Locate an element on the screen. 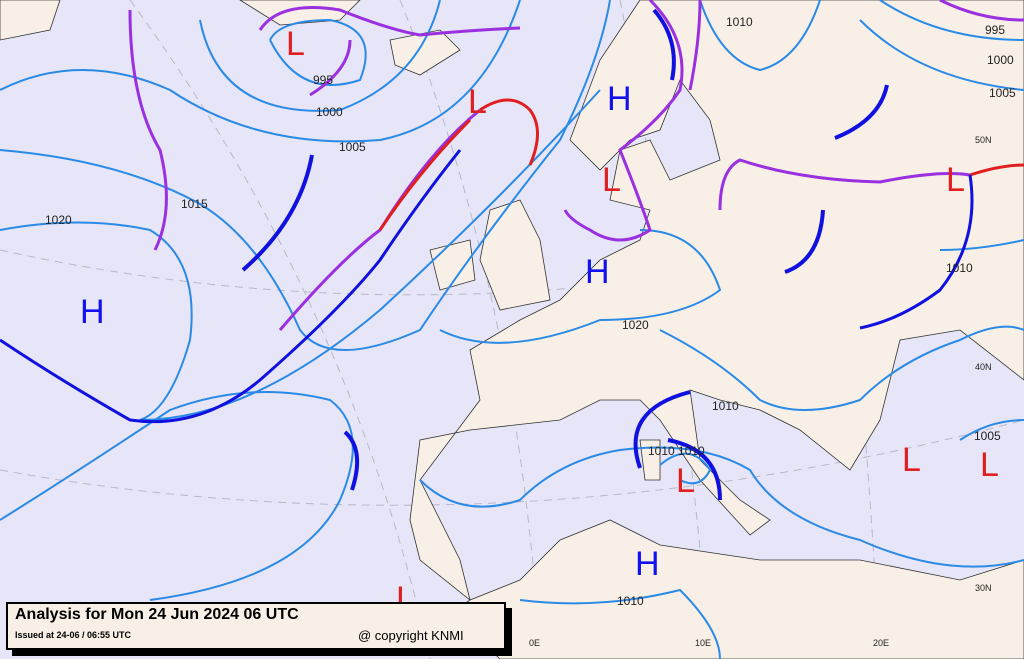 This screenshot has width=1024, height=659. lat-label: 30N is located at coordinates (983, 588).